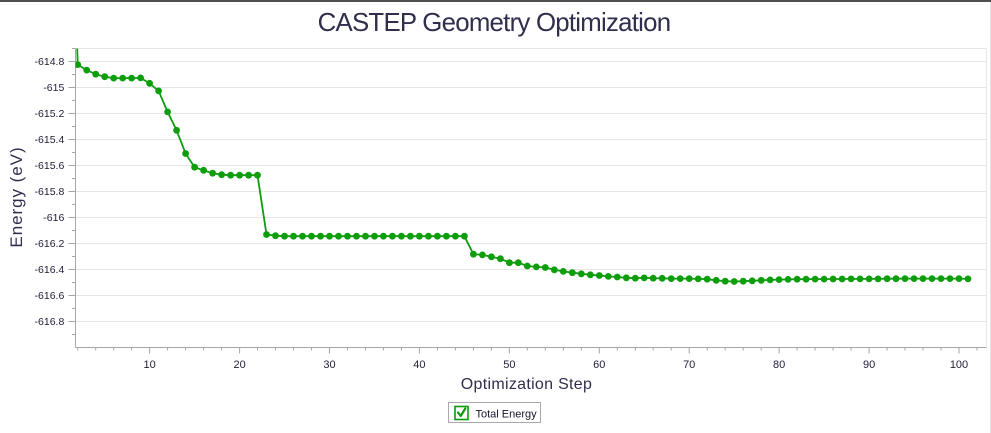 This screenshot has width=991, height=433. I want to click on svg-text: 70, so click(689, 365).